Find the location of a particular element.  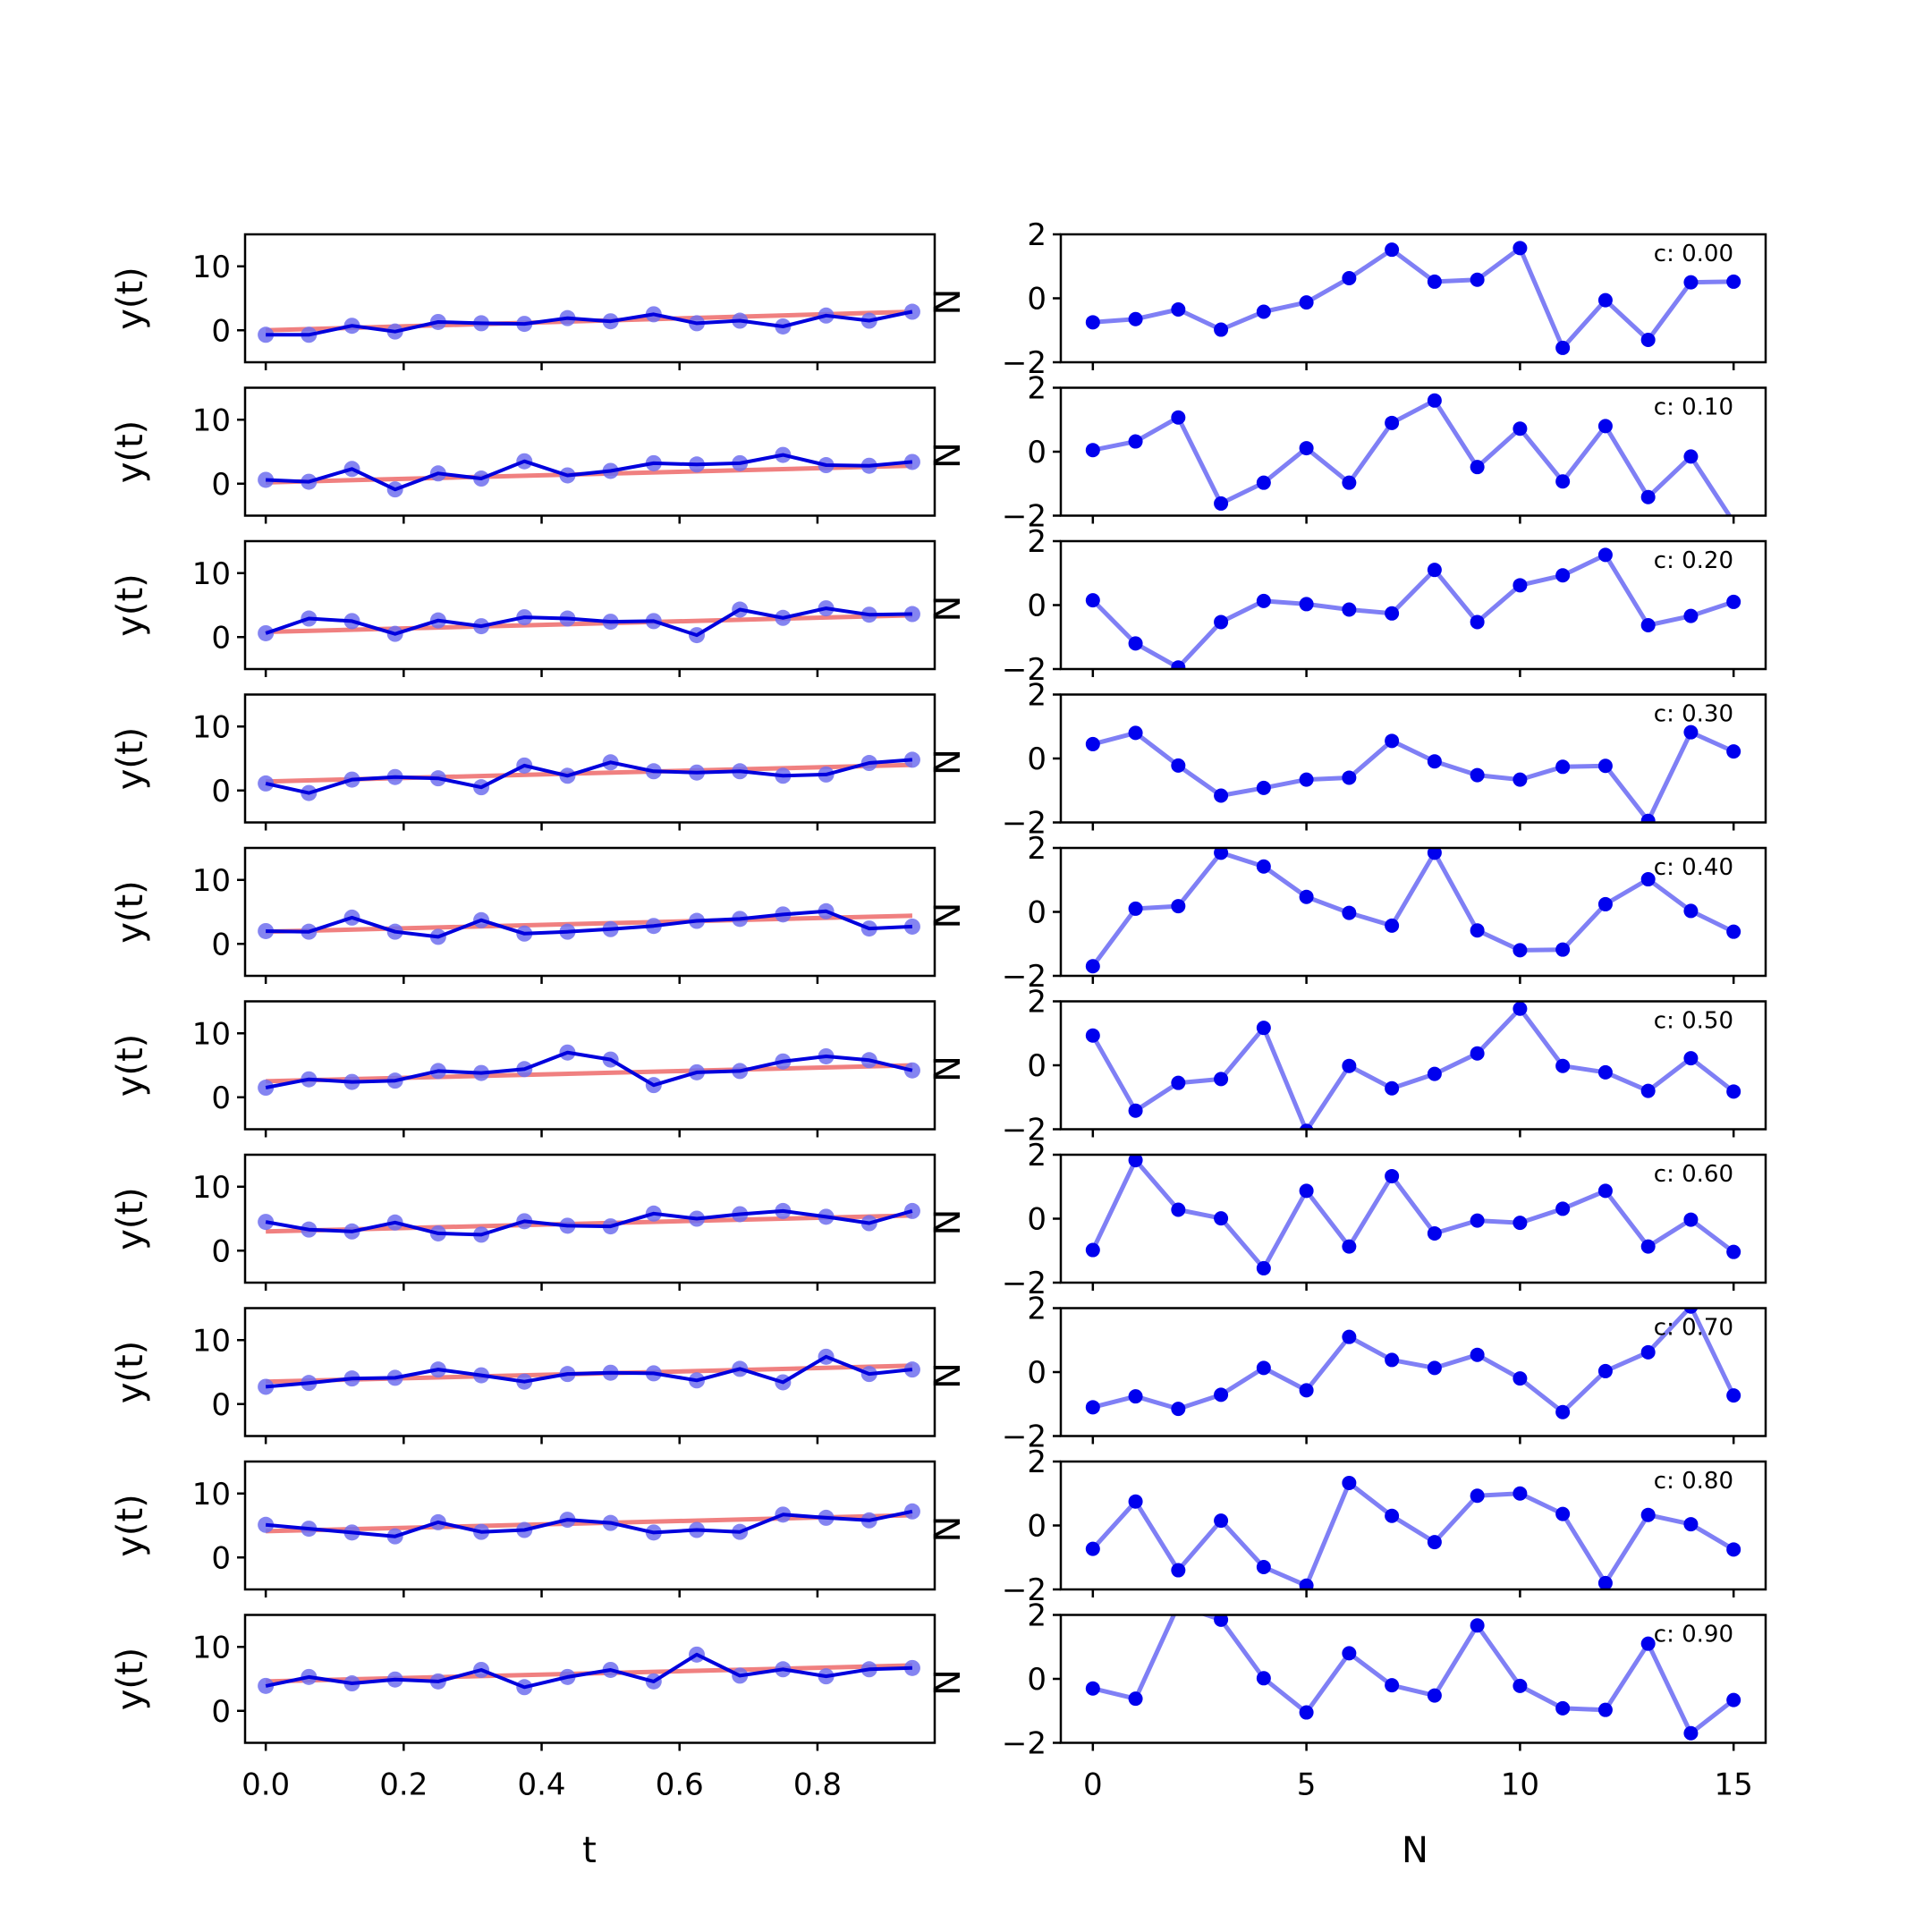

y-tick-label: 10 is located at coordinates (211, 1341).